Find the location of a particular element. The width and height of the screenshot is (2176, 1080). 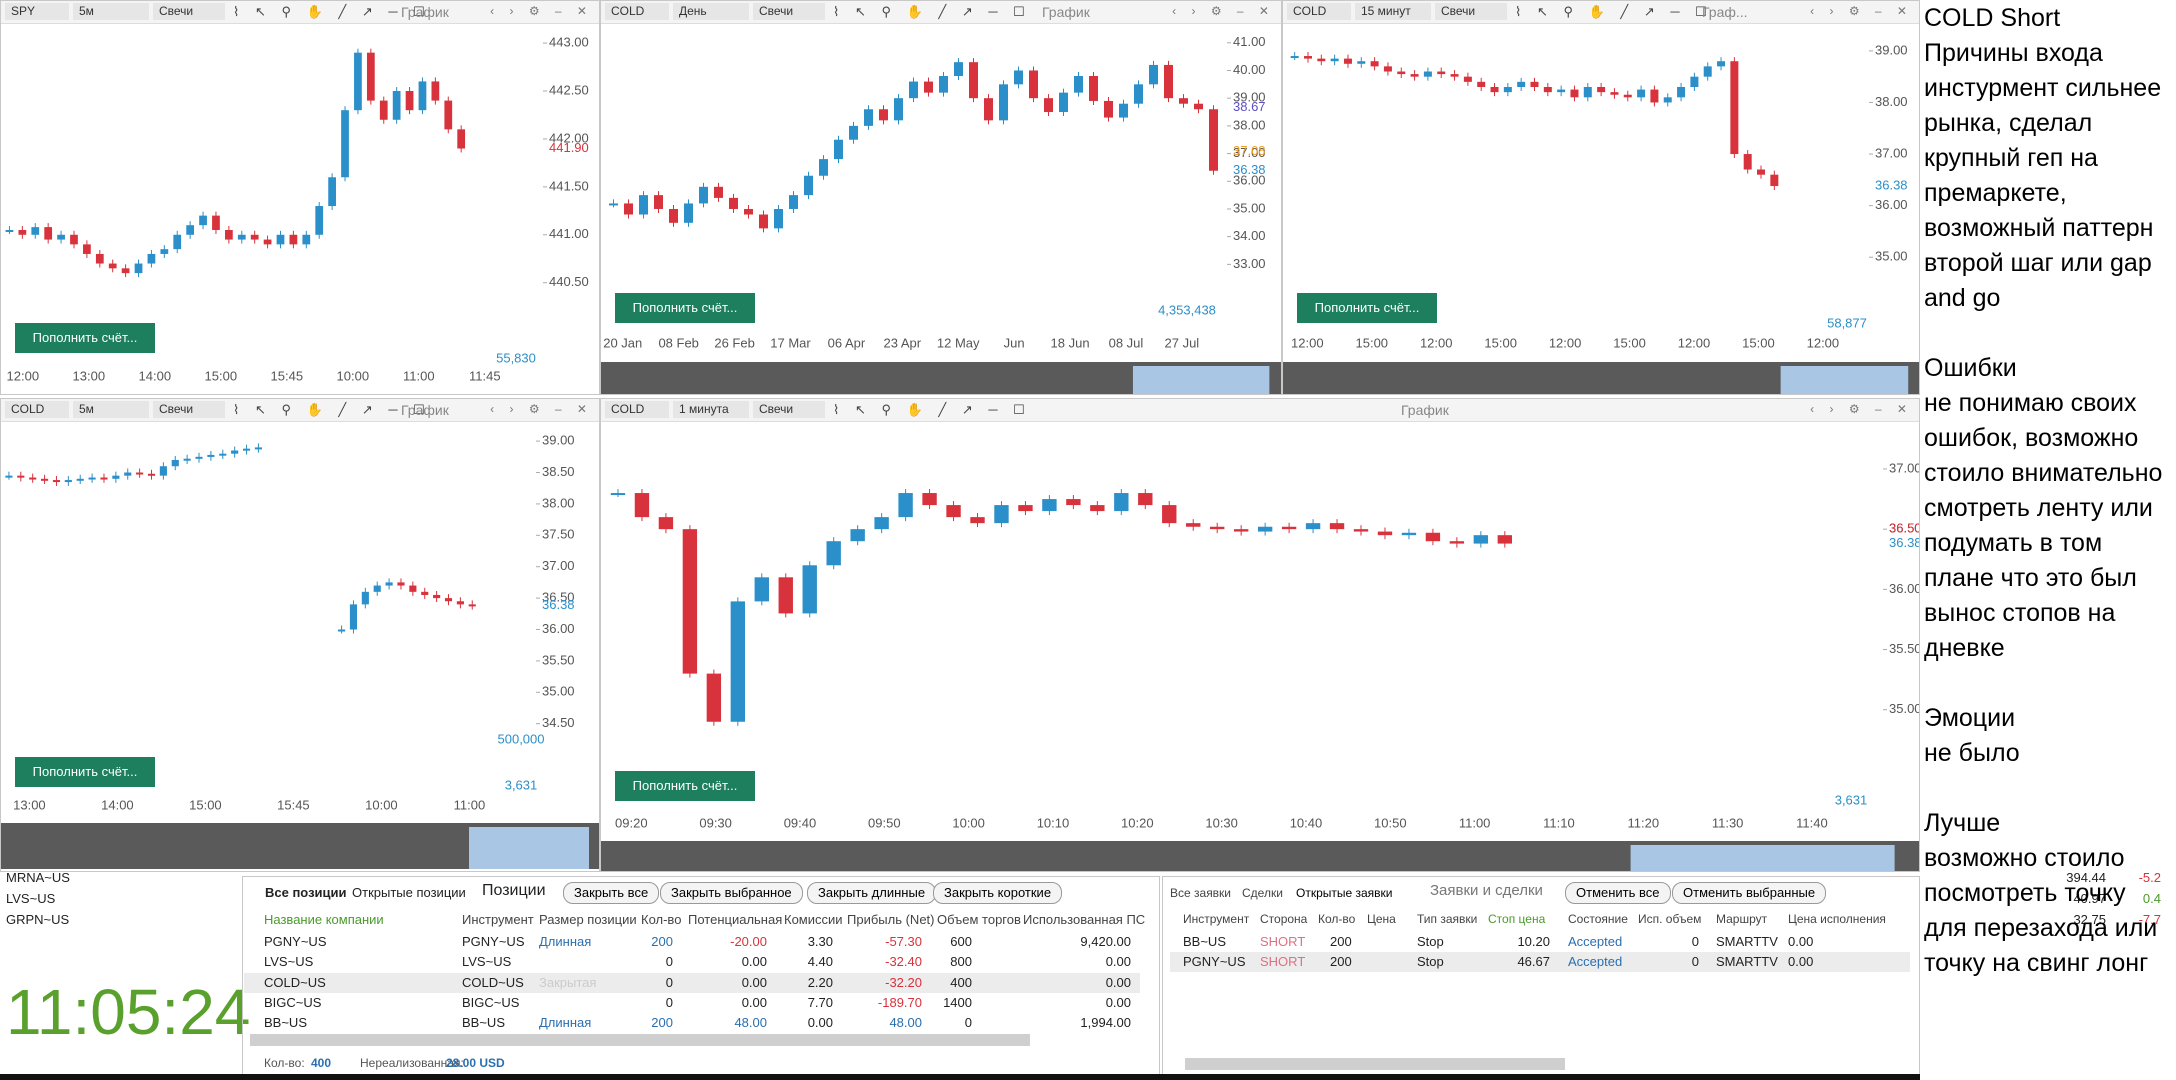

volume-label: 500,000 is located at coordinates (521, 738).